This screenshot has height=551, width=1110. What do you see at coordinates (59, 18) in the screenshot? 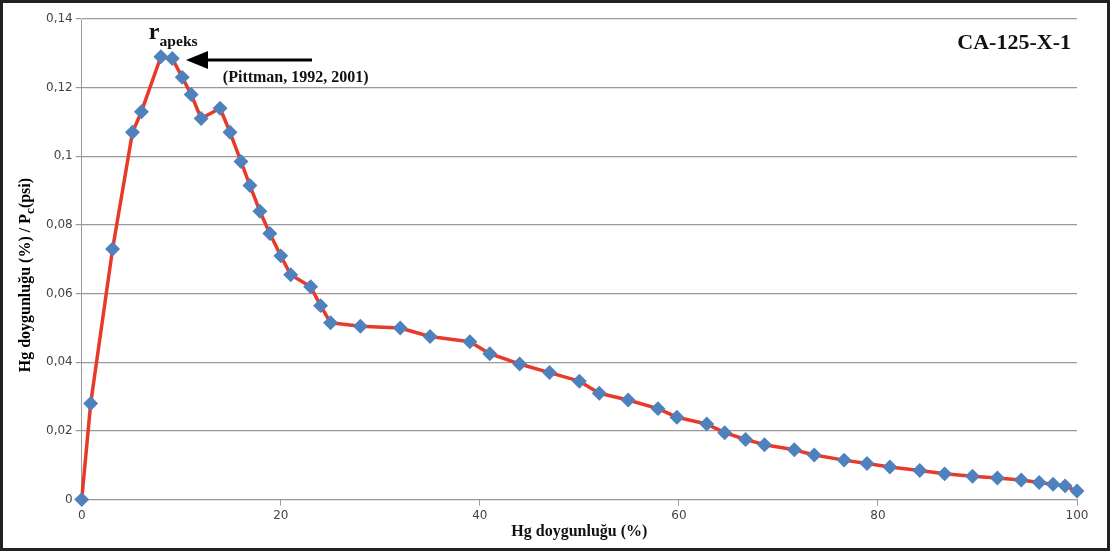
I see `y-tick-label: 0,14` at bounding box center [59, 18].